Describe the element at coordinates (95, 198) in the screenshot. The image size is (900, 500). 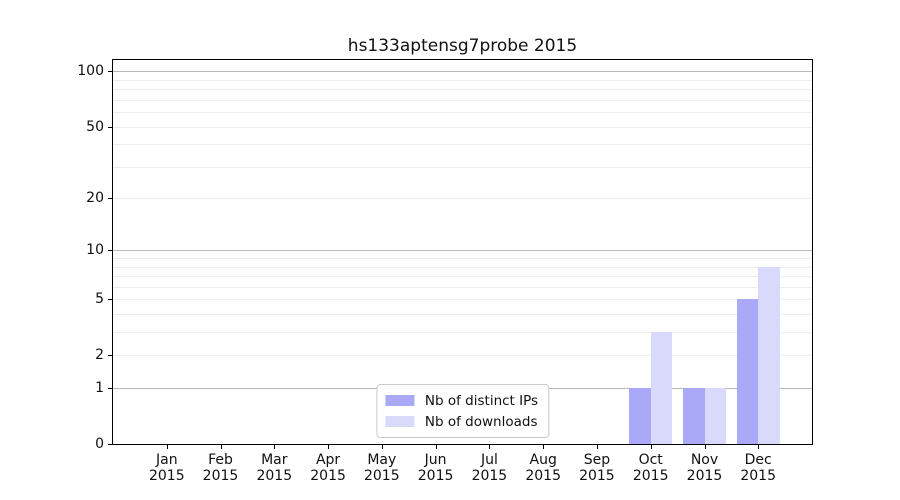
I see `y-tick-label: 20` at that location.